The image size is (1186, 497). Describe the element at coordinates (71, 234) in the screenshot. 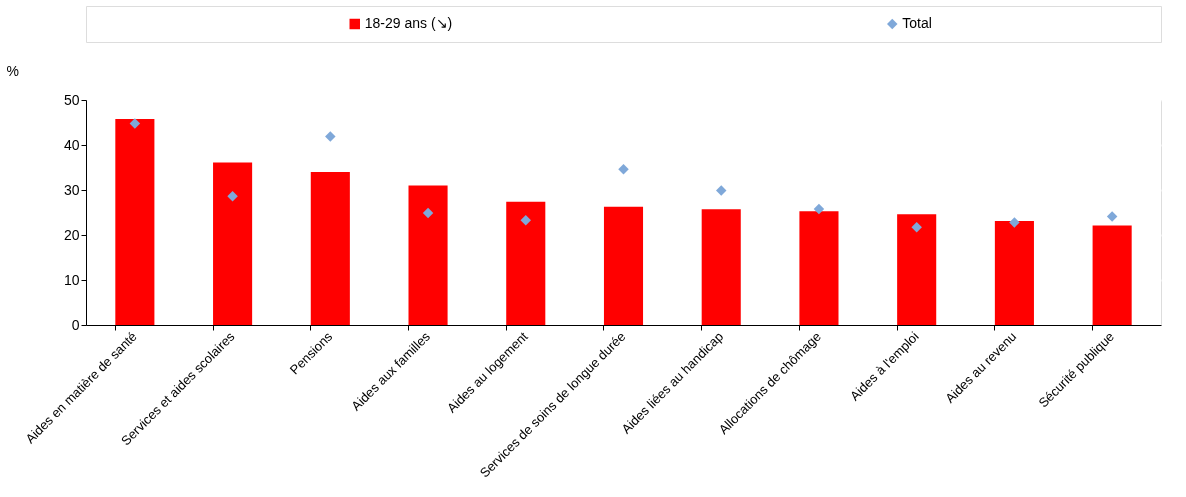

I see `y-tick-label: 20` at that location.